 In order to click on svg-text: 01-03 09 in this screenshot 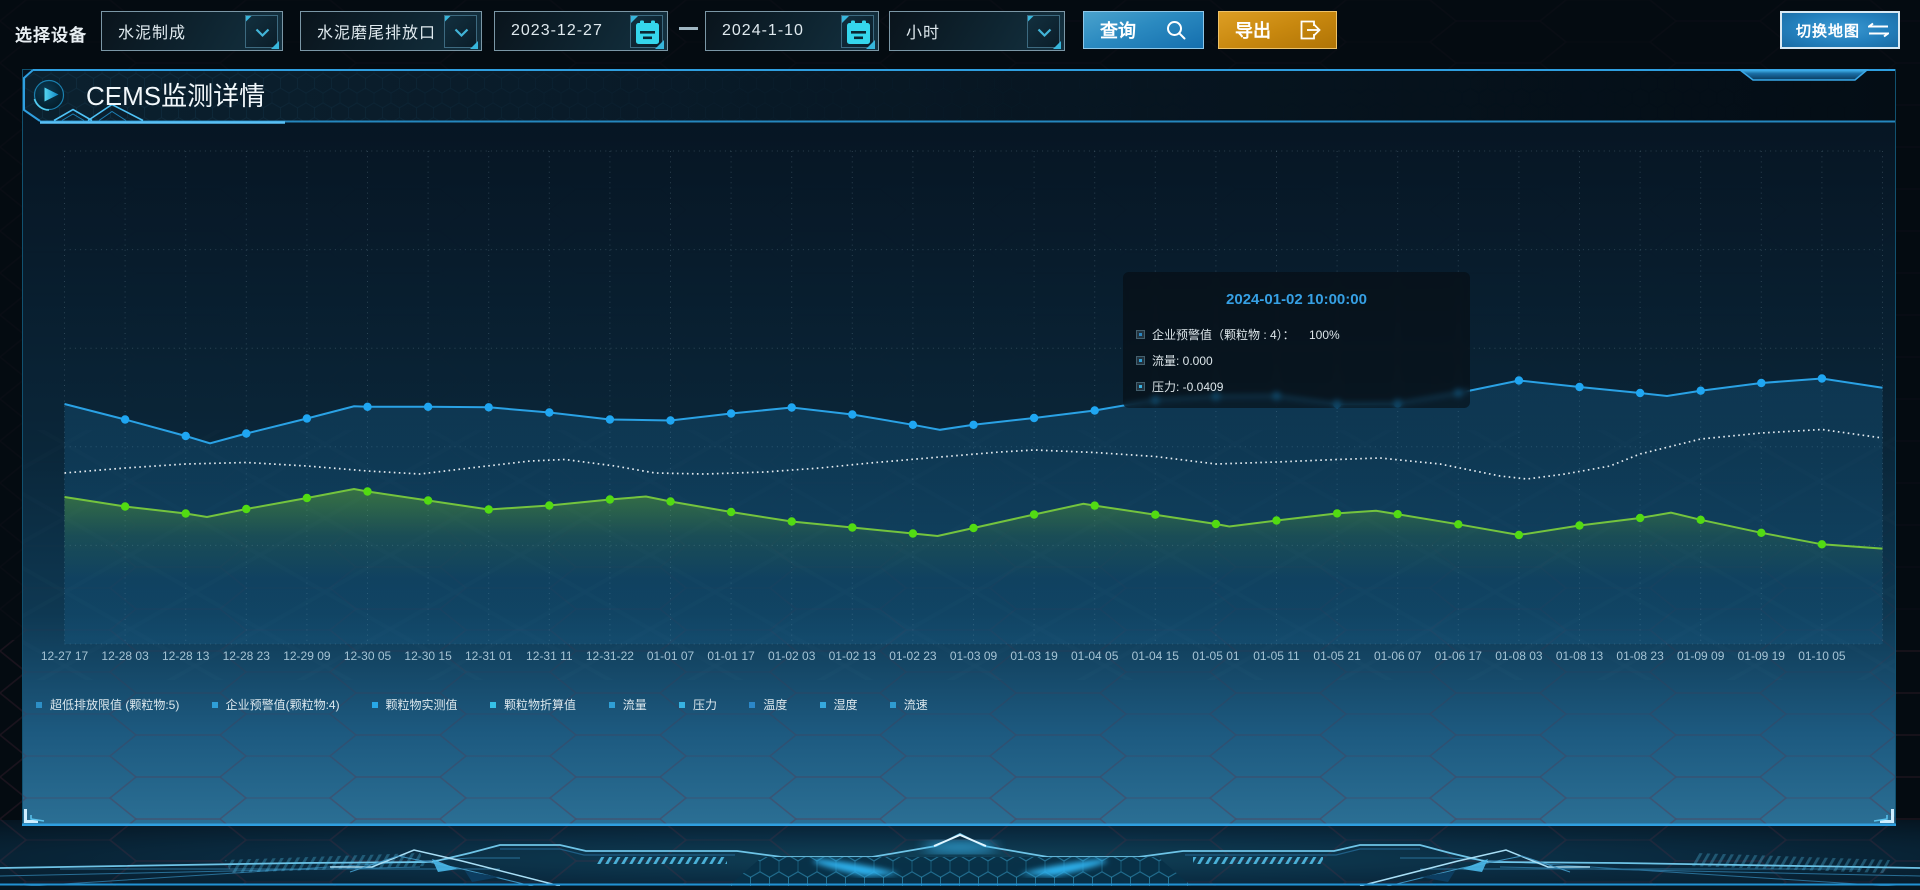, I will do `click(974, 656)`.